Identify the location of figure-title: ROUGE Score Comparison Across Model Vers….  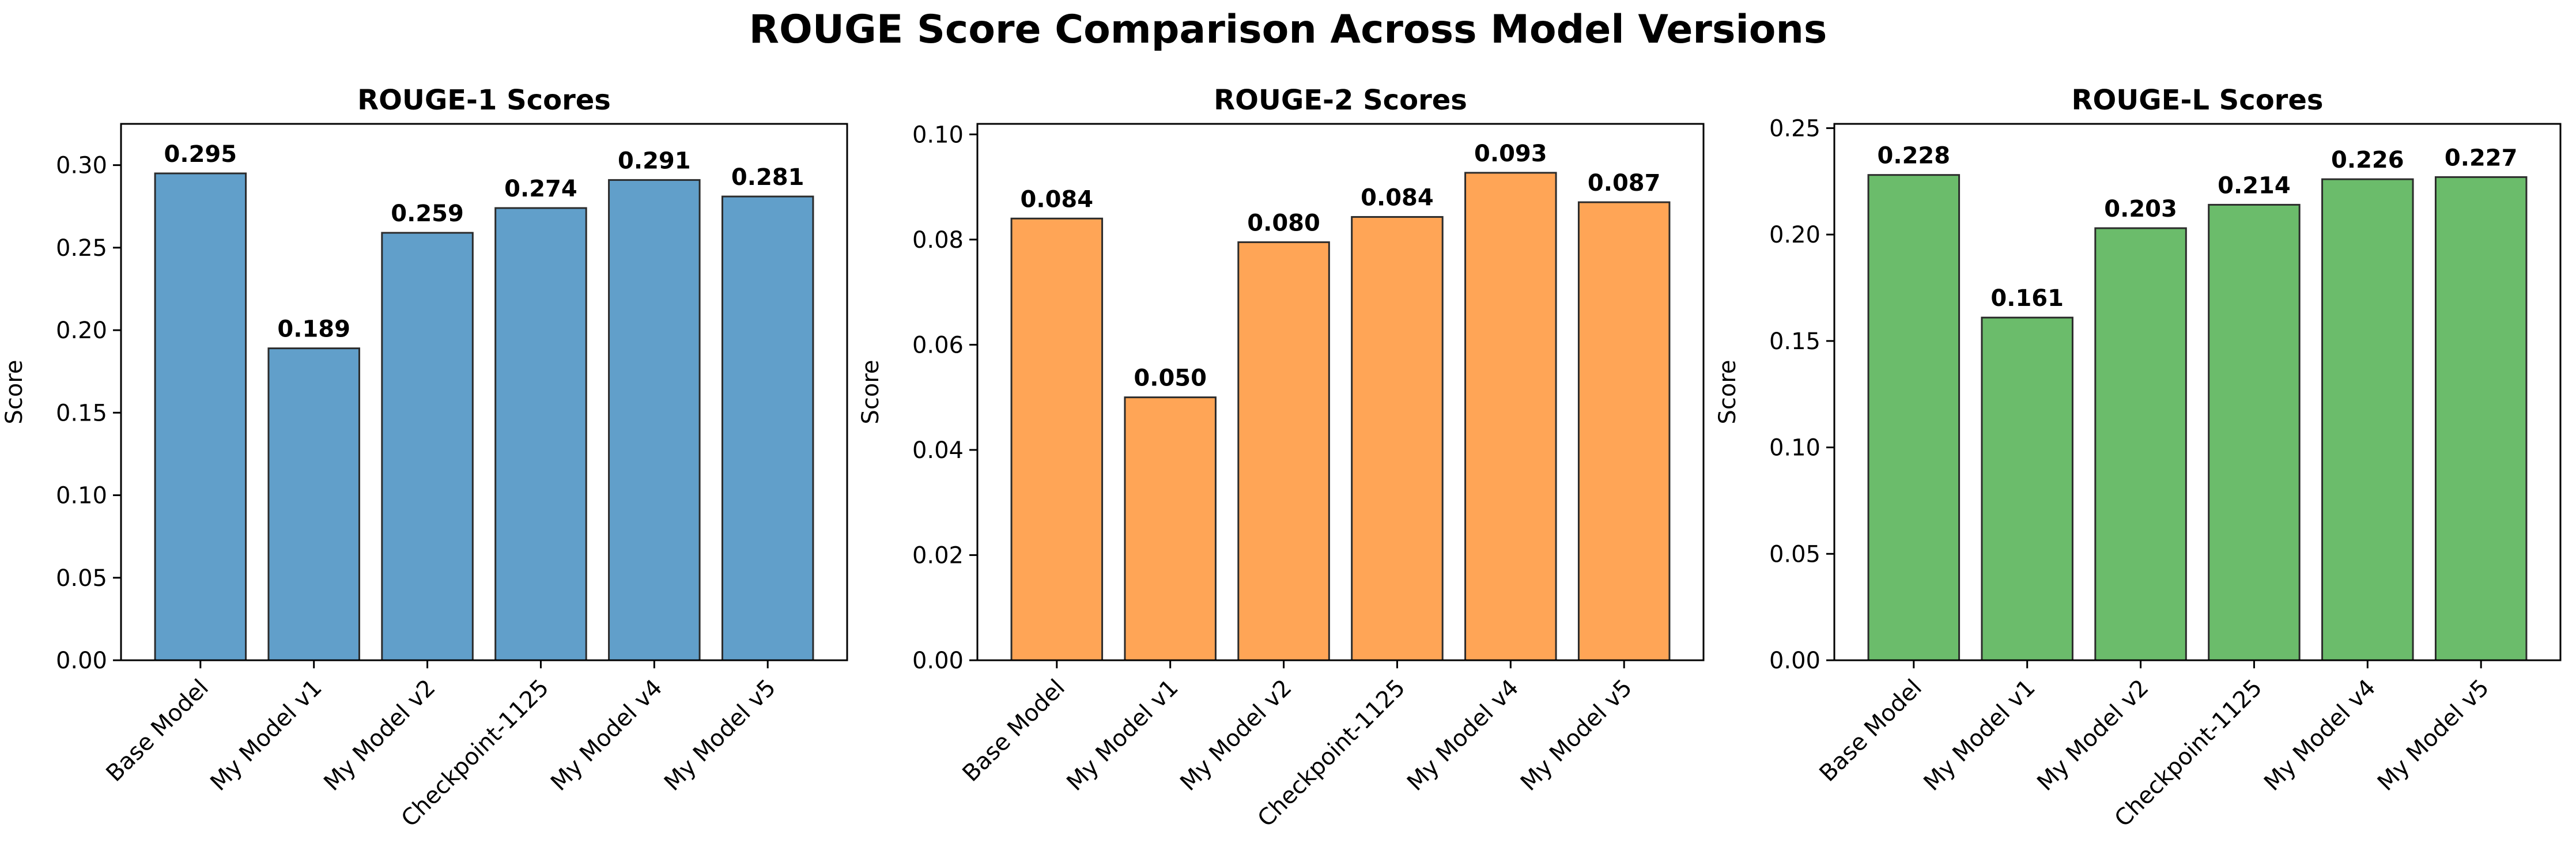
(1288, 29).